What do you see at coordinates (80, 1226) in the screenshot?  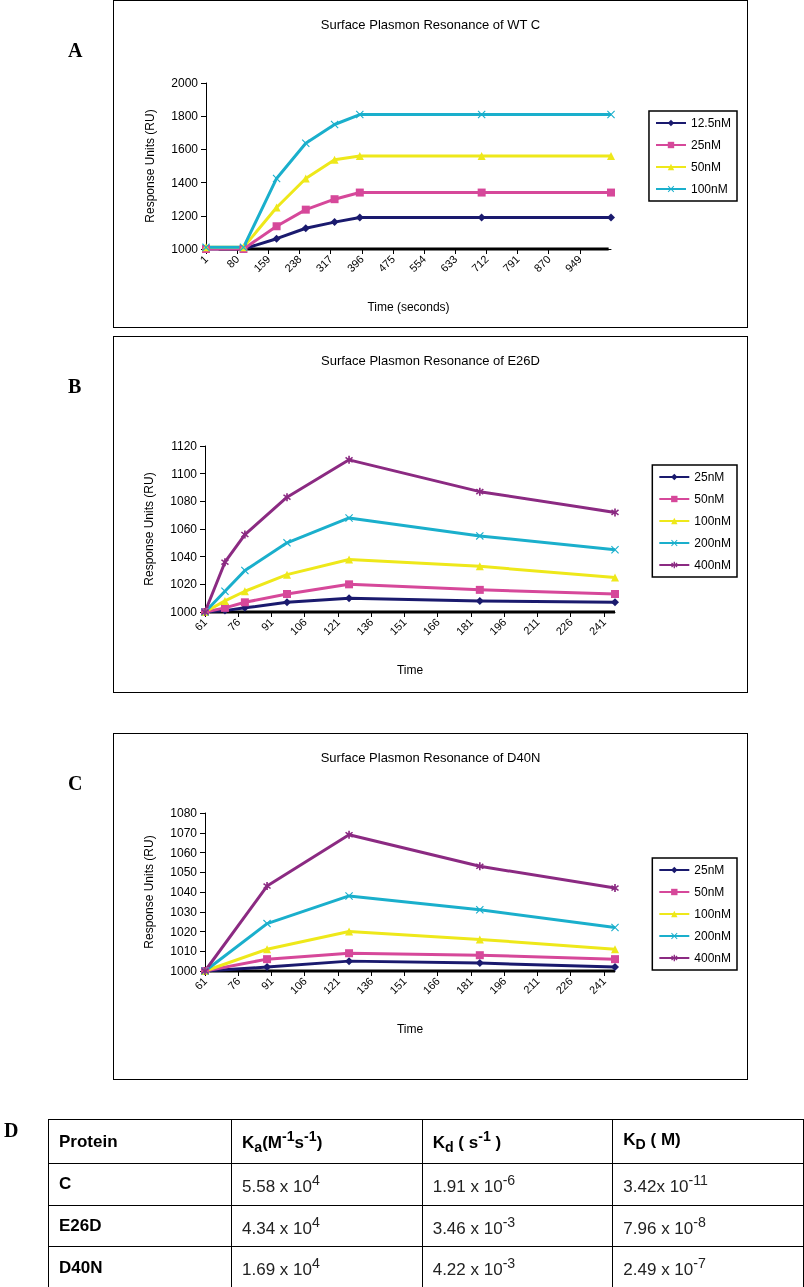 I see `category-label: E26D` at bounding box center [80, 1226].